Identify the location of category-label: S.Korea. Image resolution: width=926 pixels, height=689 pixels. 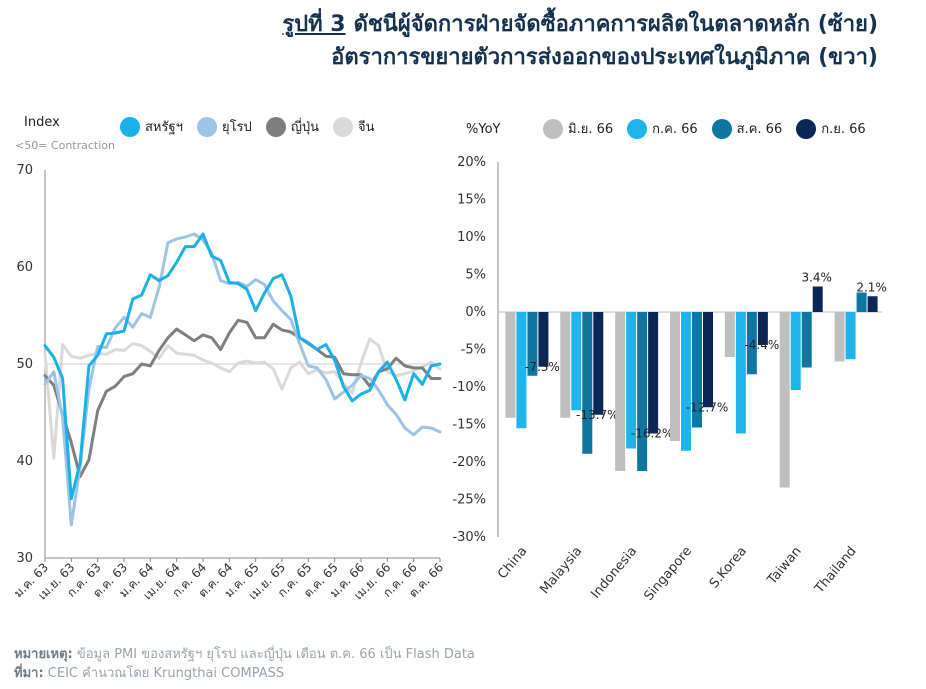
(728, 567).